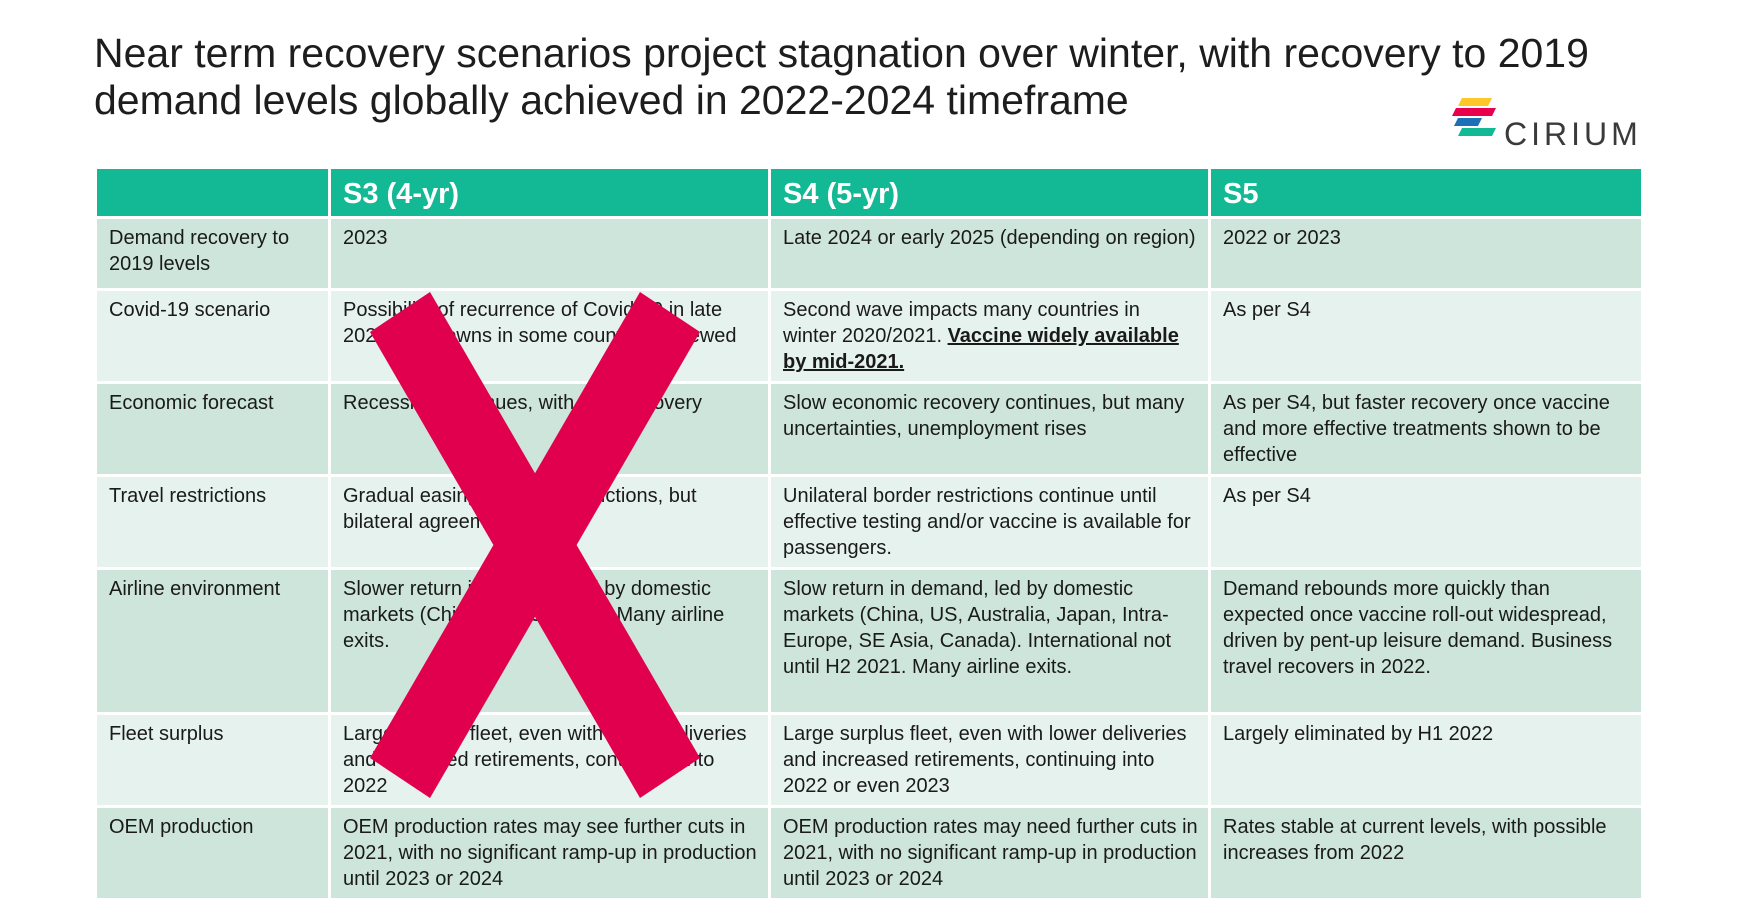  Describe the element at coordinates (1426, 192) in the screenshot. I see `header-s5: S5` at that location.